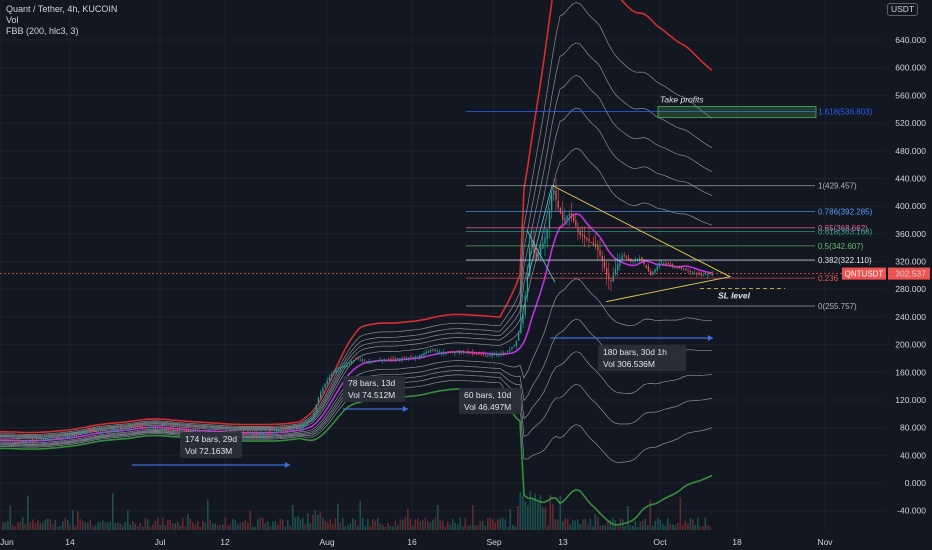 The image size is (932, 550). I want to click on time-tick-label: Aug, so click(326, 542).